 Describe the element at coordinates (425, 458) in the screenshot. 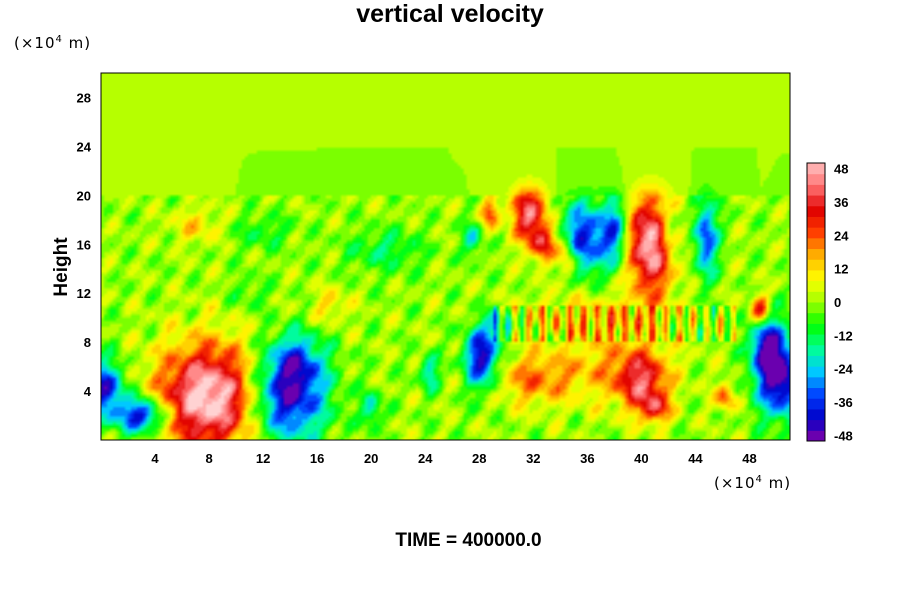

I see `x-tick-label: 24` at that location.